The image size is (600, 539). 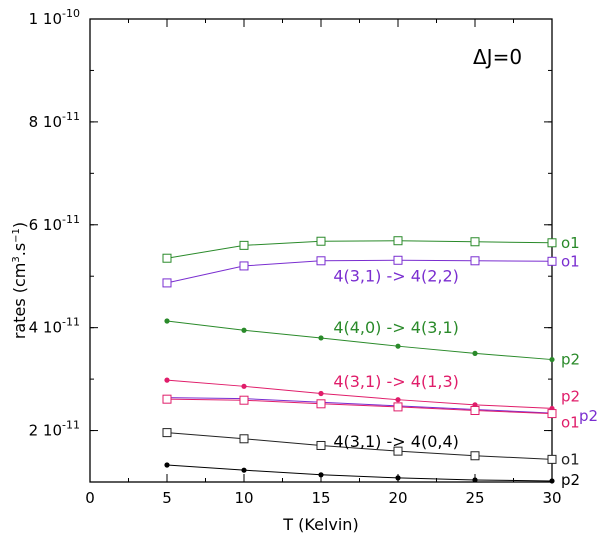 What do you see at coordinates (396, 381) in the screenshot?
I see `transition-annotation: 4(3,1) -> 4(1,3)` at bounding box center [396, 381].